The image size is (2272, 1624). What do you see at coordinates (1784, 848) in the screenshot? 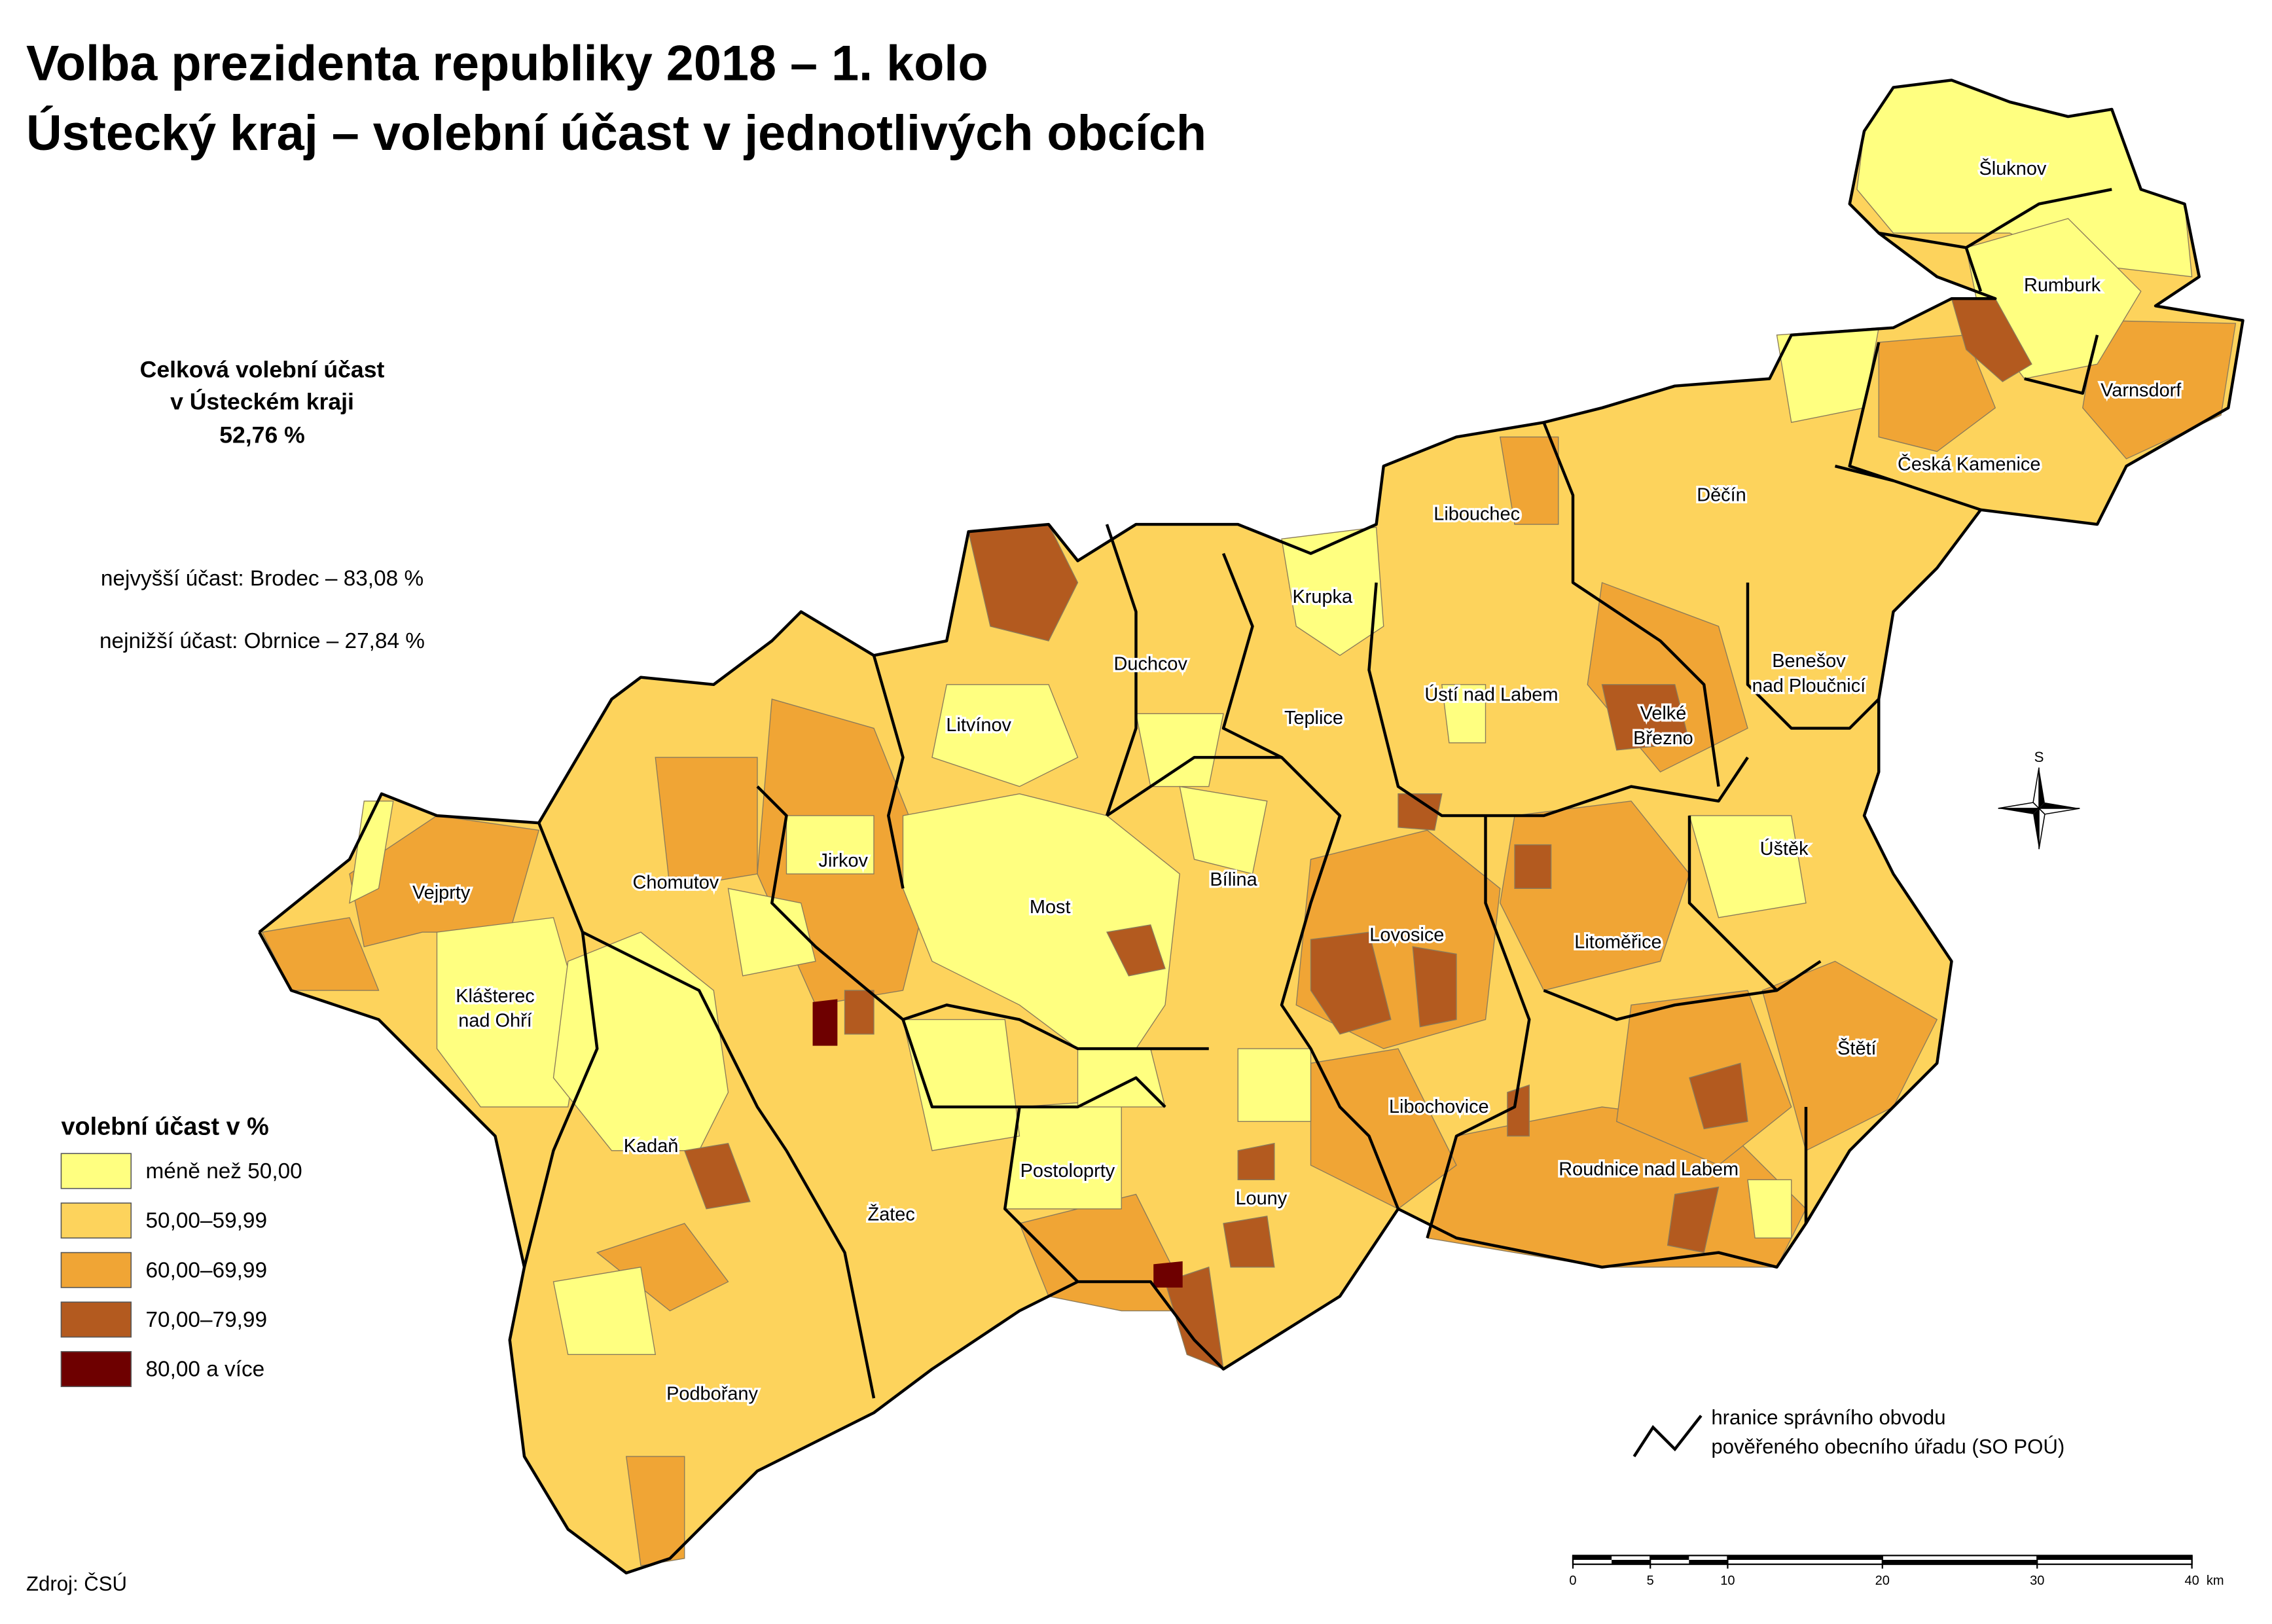
I see `town-label: Úštěk` at bounding box center [1784, 848].